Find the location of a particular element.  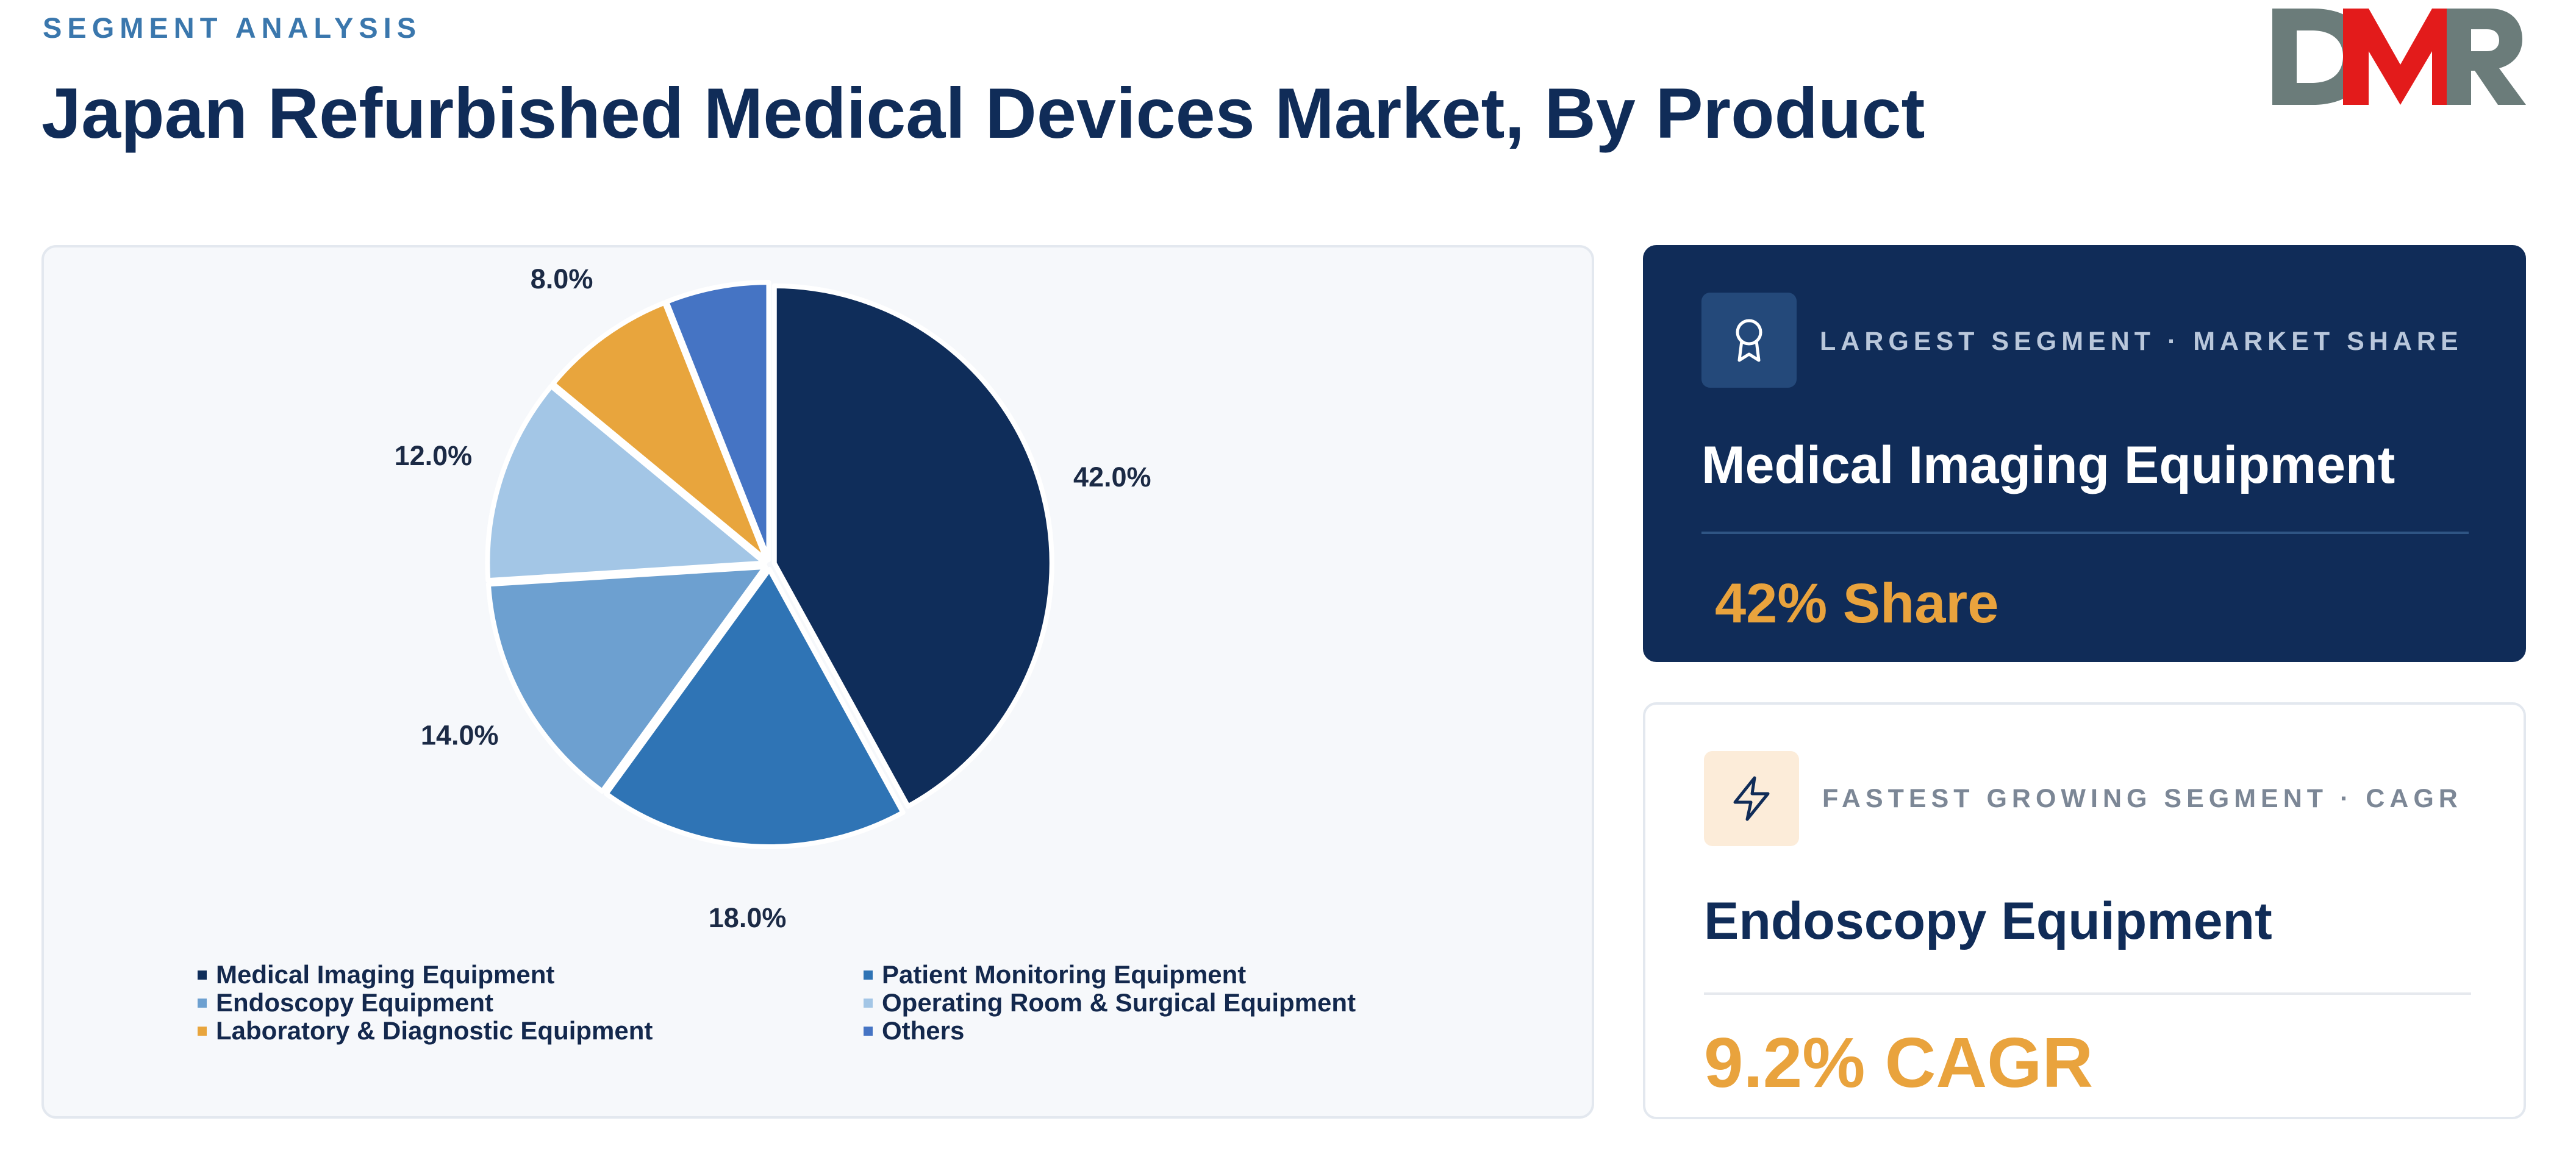

lightning-badge is located at coordinates (1751, 799).